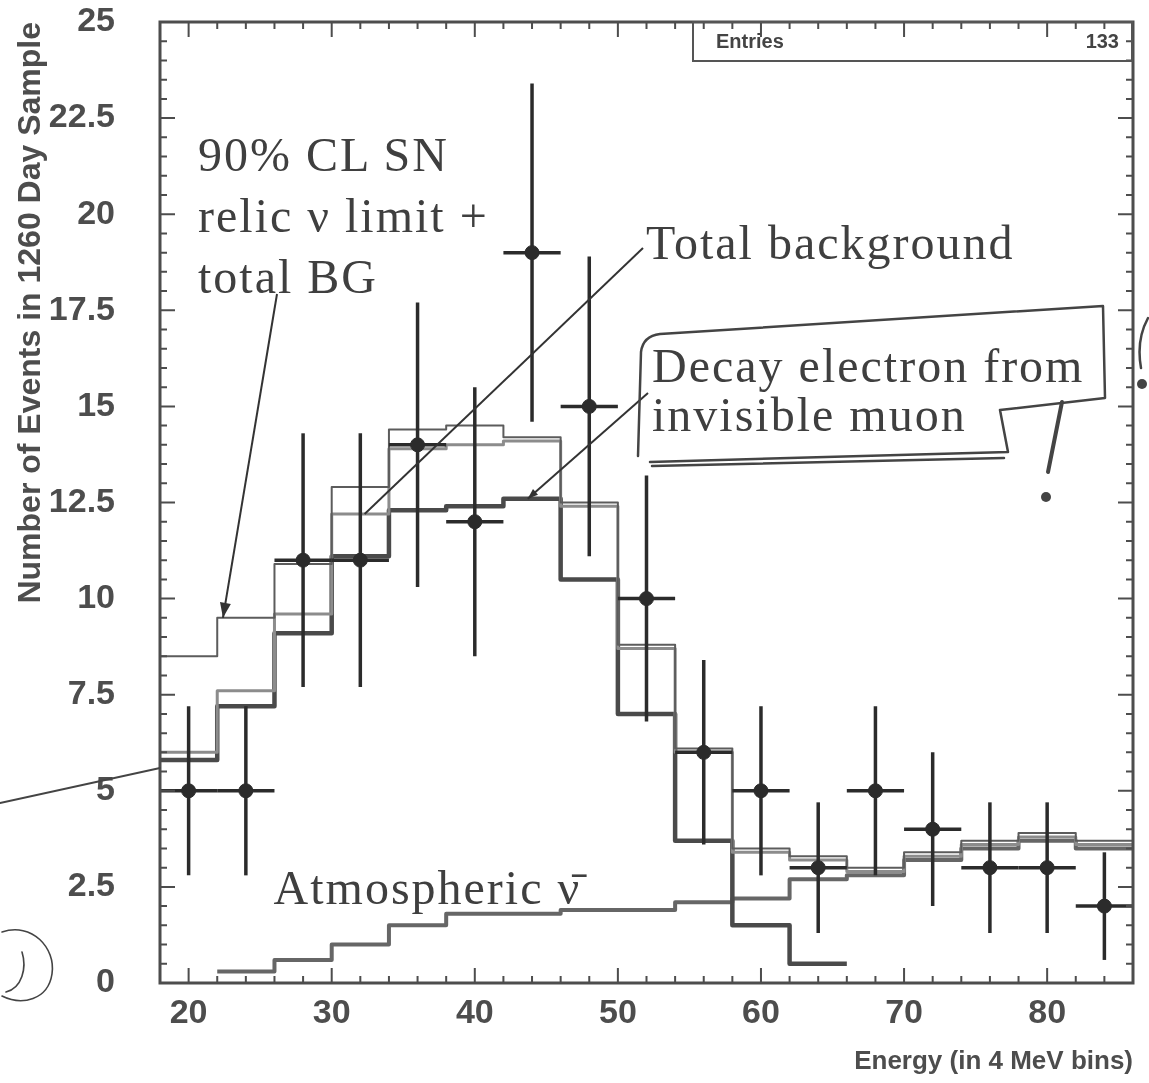 This screenshot has height=1083, width=1149. Describe the element at coordinates (29, 313) in the screenshot. I see `y-axis-title: Number of Events in 1260 Day Sample` at that location.